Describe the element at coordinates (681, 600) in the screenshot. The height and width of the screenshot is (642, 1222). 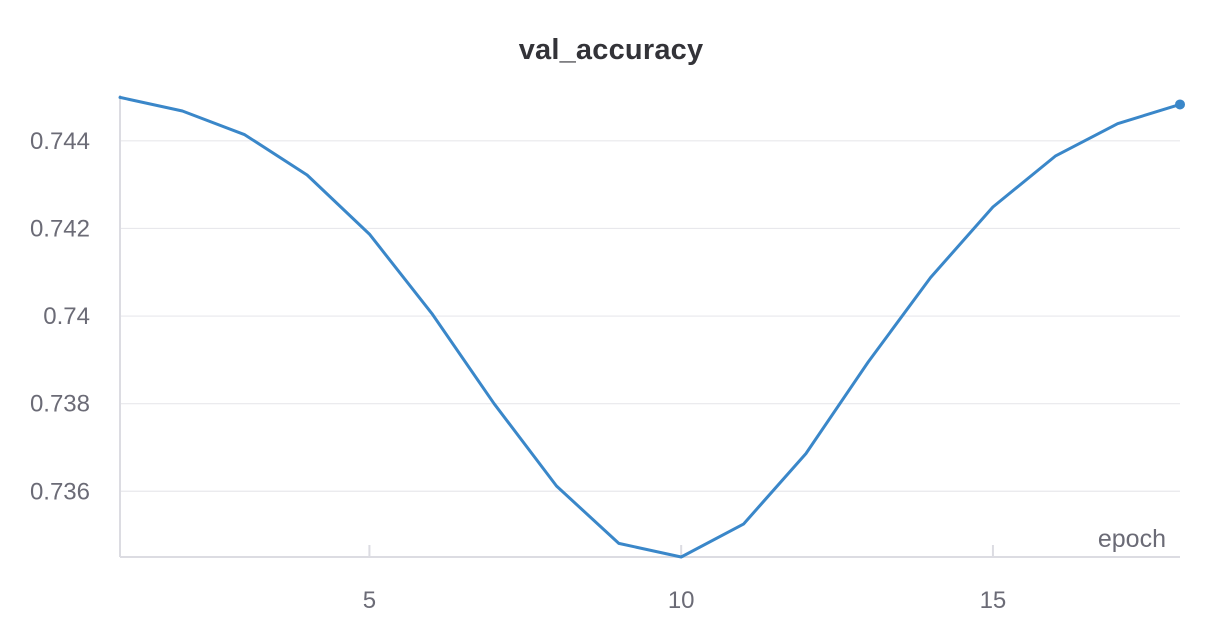
I see `x-tick-label: 10` at that location.